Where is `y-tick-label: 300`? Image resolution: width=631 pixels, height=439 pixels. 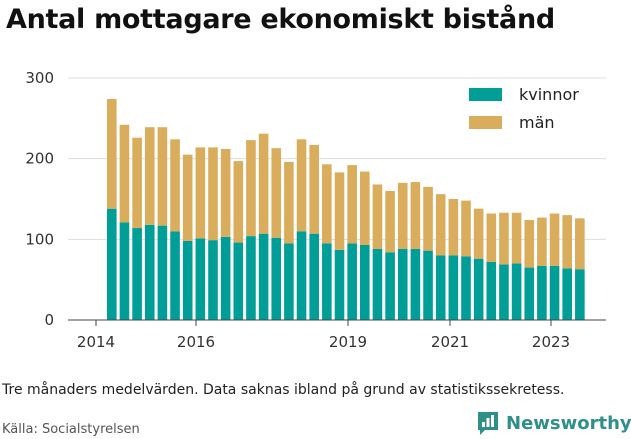 y-tick-label: 300 is located at coordinates (39, 78).